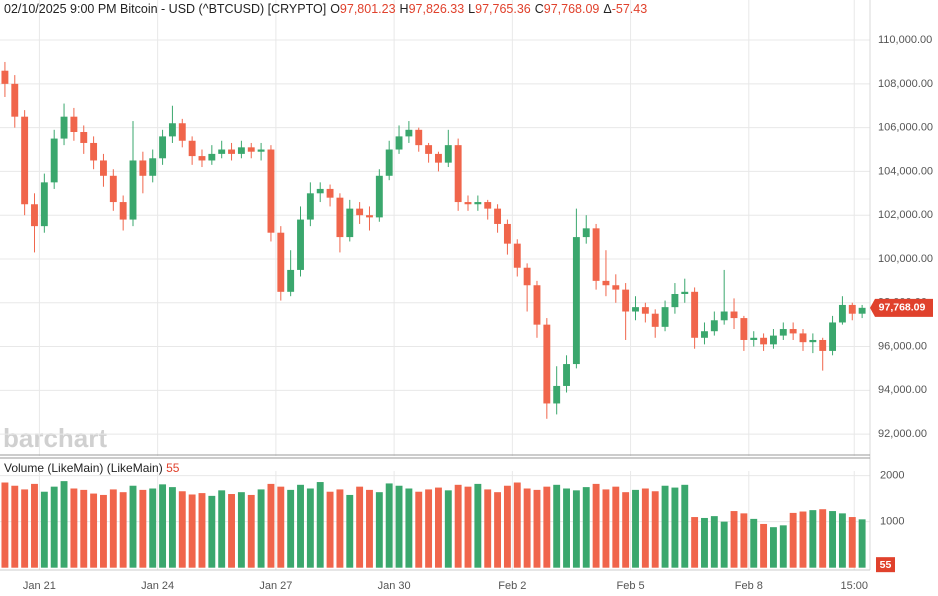 Image resolution: width=938 pixels, height=596 pixels. What do you see at coordinates (885, 565) in the screenshot?
I see `volume-marker` at bounding box center [885, 565].